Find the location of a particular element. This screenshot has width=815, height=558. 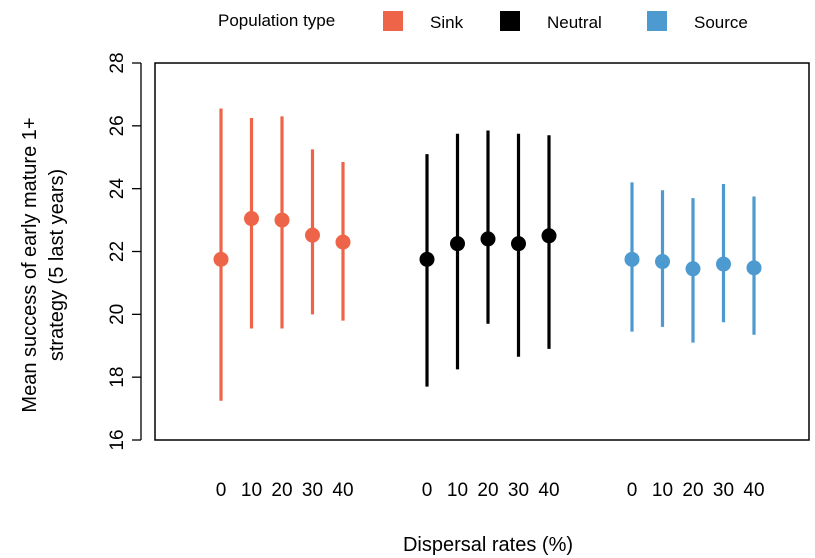

y-axis: 16 18 20 22 24 26 28 is located at coordinates (124, 251).